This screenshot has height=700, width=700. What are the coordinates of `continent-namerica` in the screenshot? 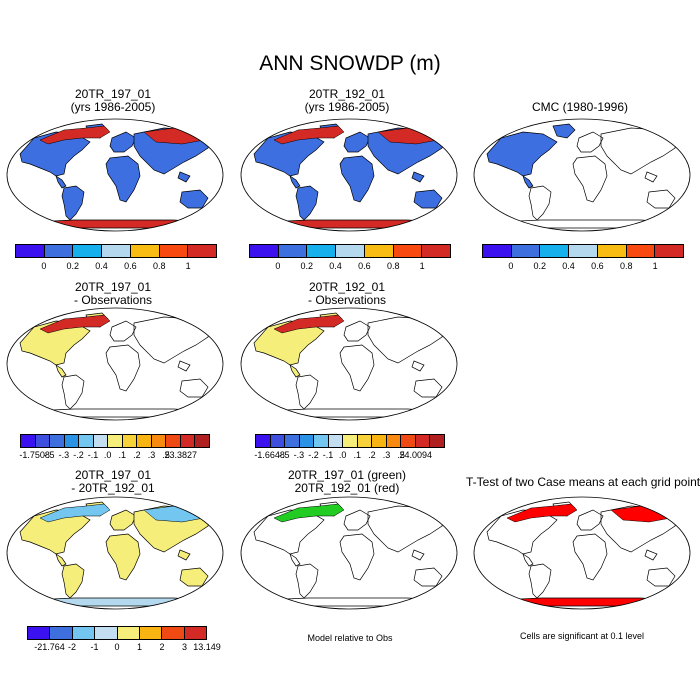 It's located at (522, 154).